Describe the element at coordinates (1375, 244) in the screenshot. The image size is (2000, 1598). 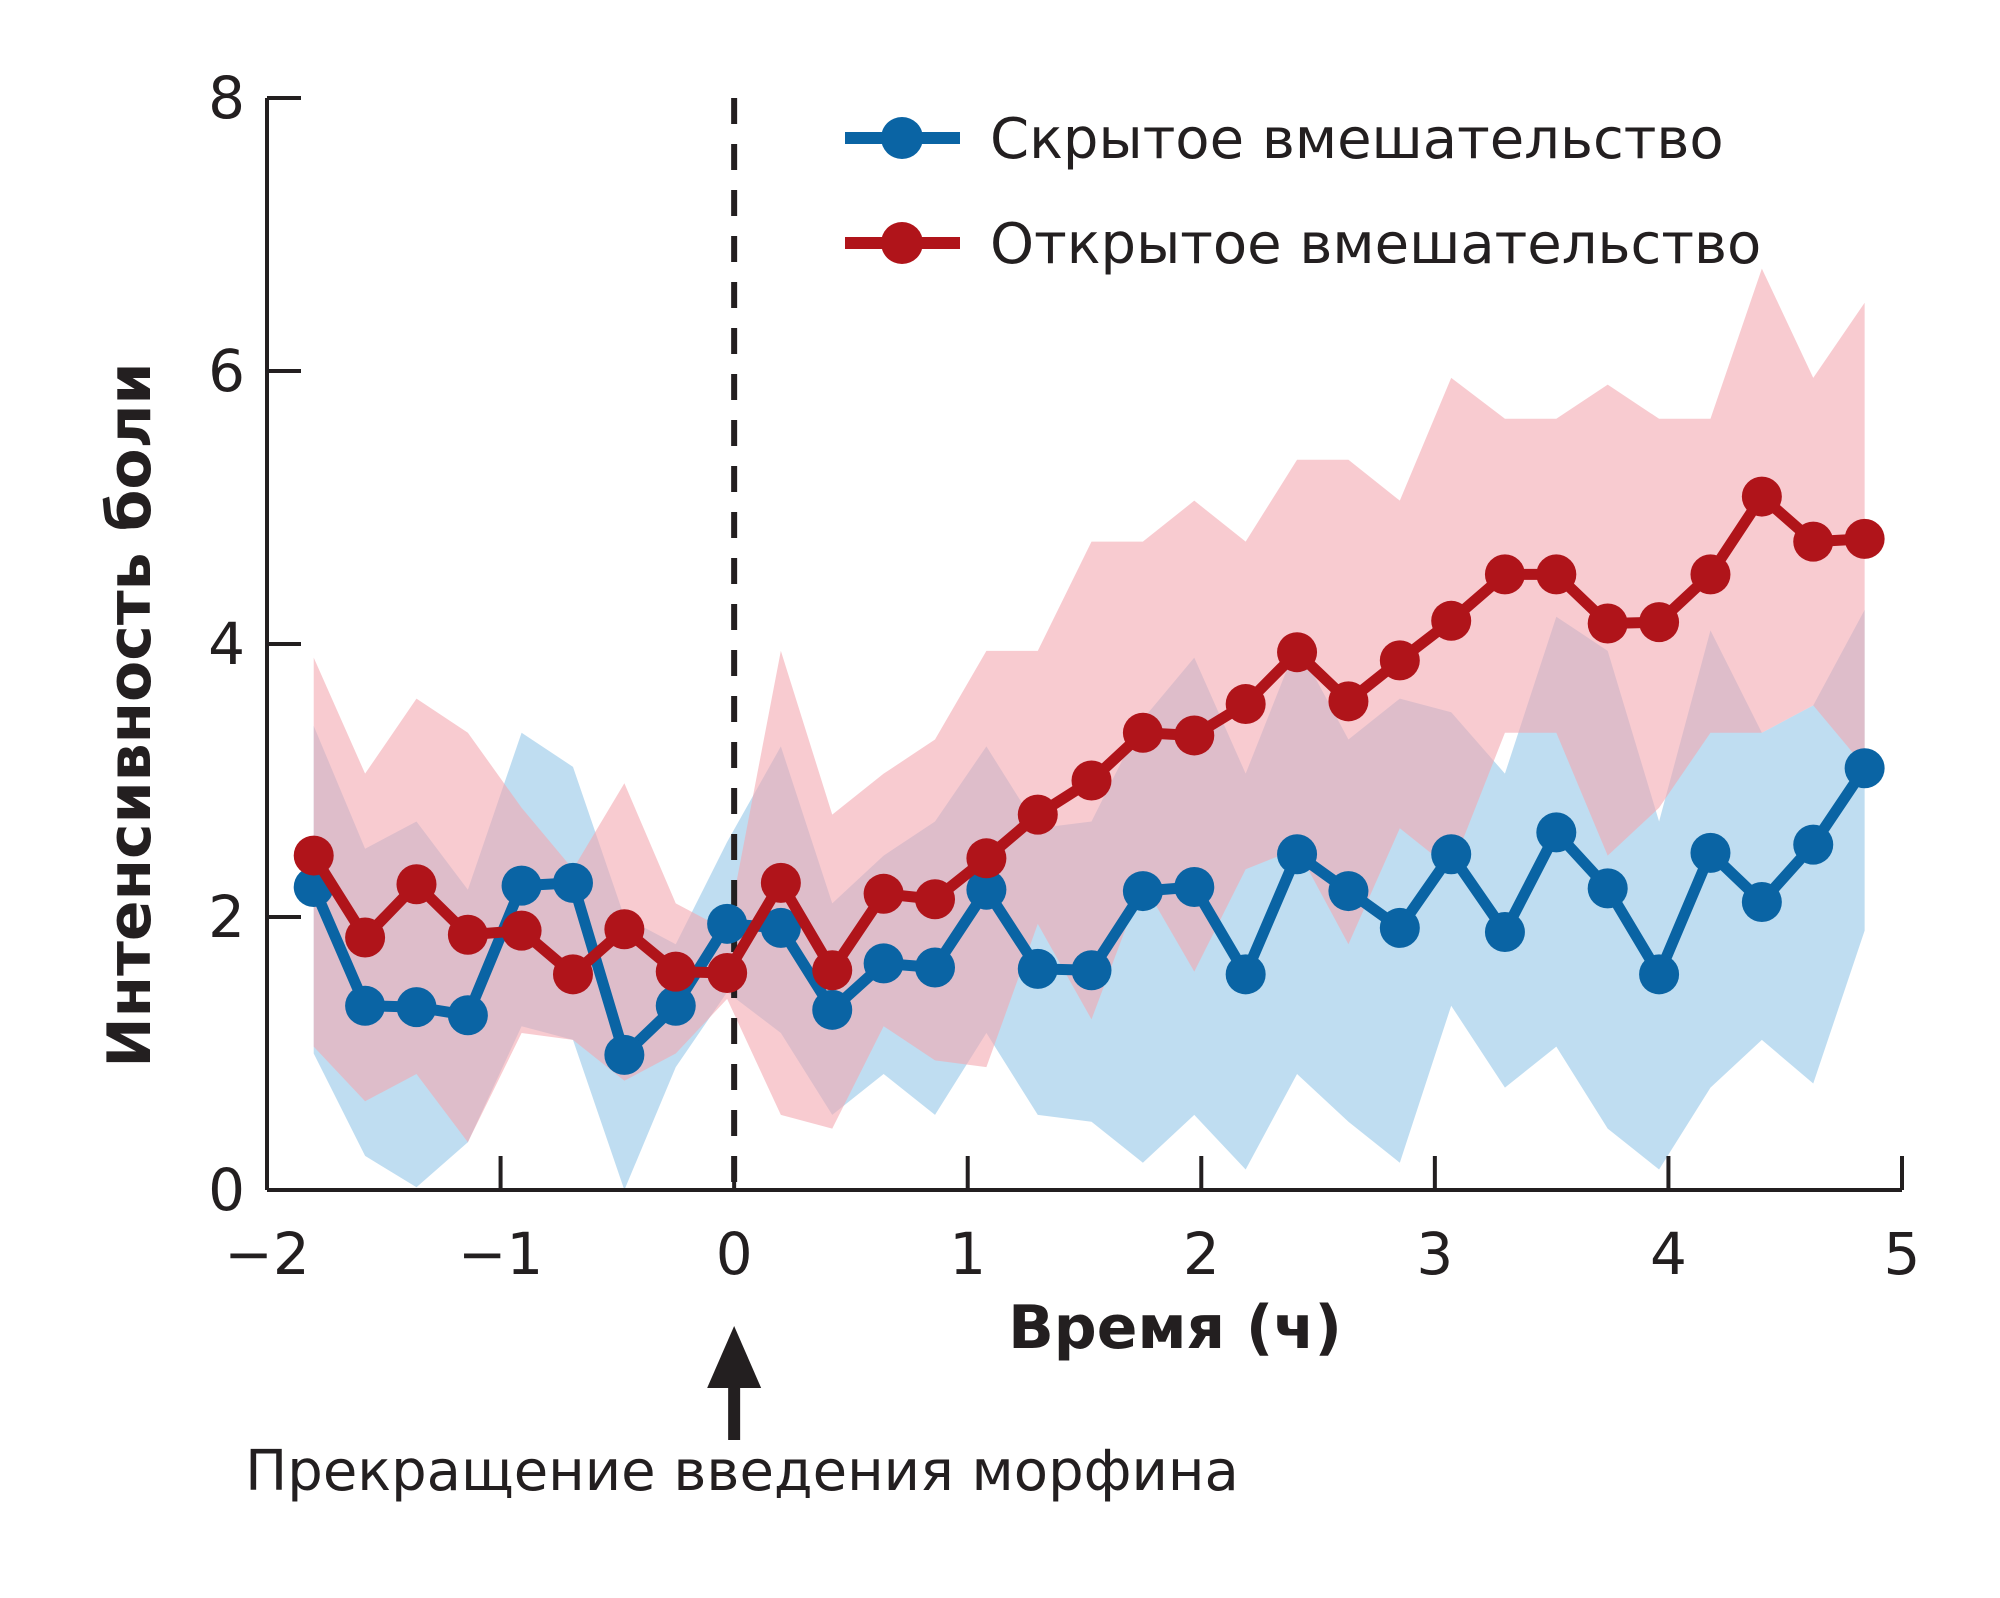
I see `open-legend-label: Открытое вмешательство` at that location.